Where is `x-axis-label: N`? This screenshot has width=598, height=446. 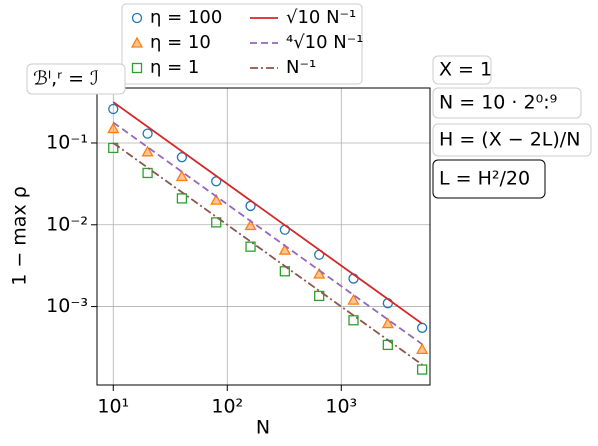
x-axis-label: N is located at coordinates (263, 428).